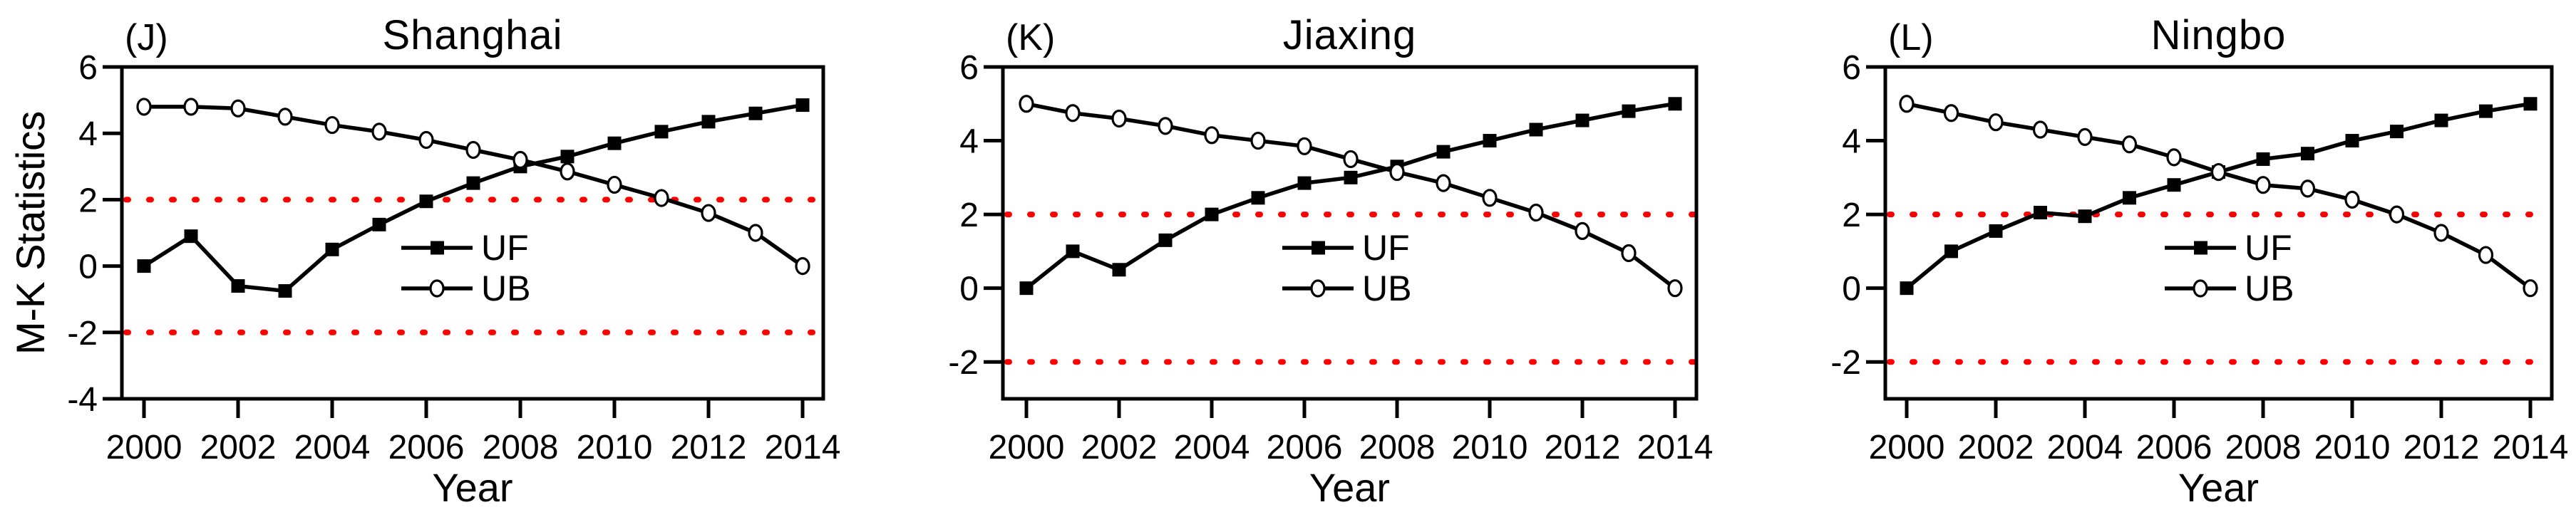 The width and height of the screenshot is (2576, 522). Describe the element at coordinates (505, 248) in the screenshot. I see `legend-uf-label: UF` at that location.